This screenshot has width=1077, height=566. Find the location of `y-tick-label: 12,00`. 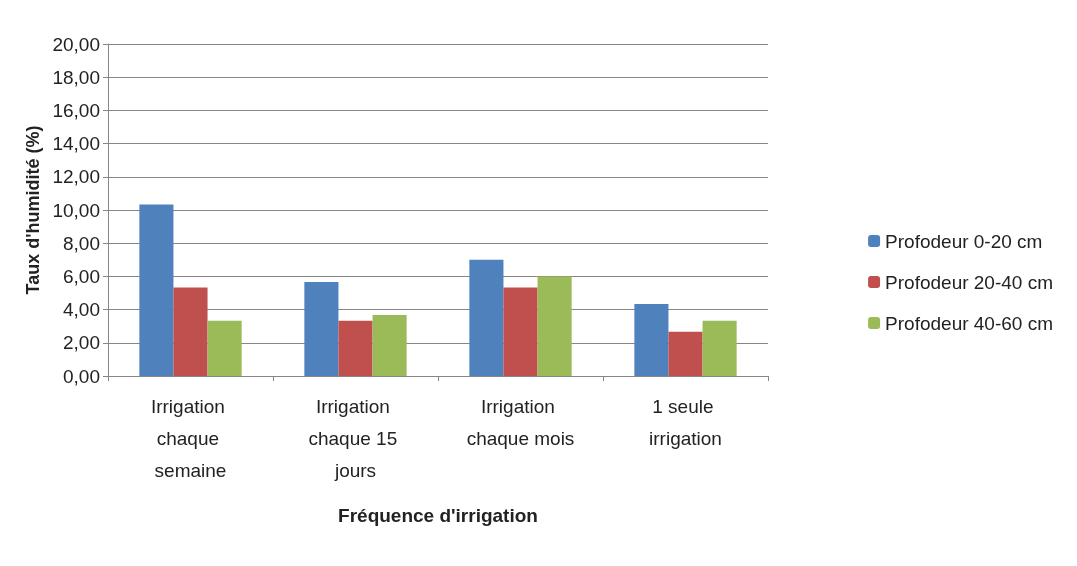

y-tick-label: 12,00 is located at coordinates (76, 177).